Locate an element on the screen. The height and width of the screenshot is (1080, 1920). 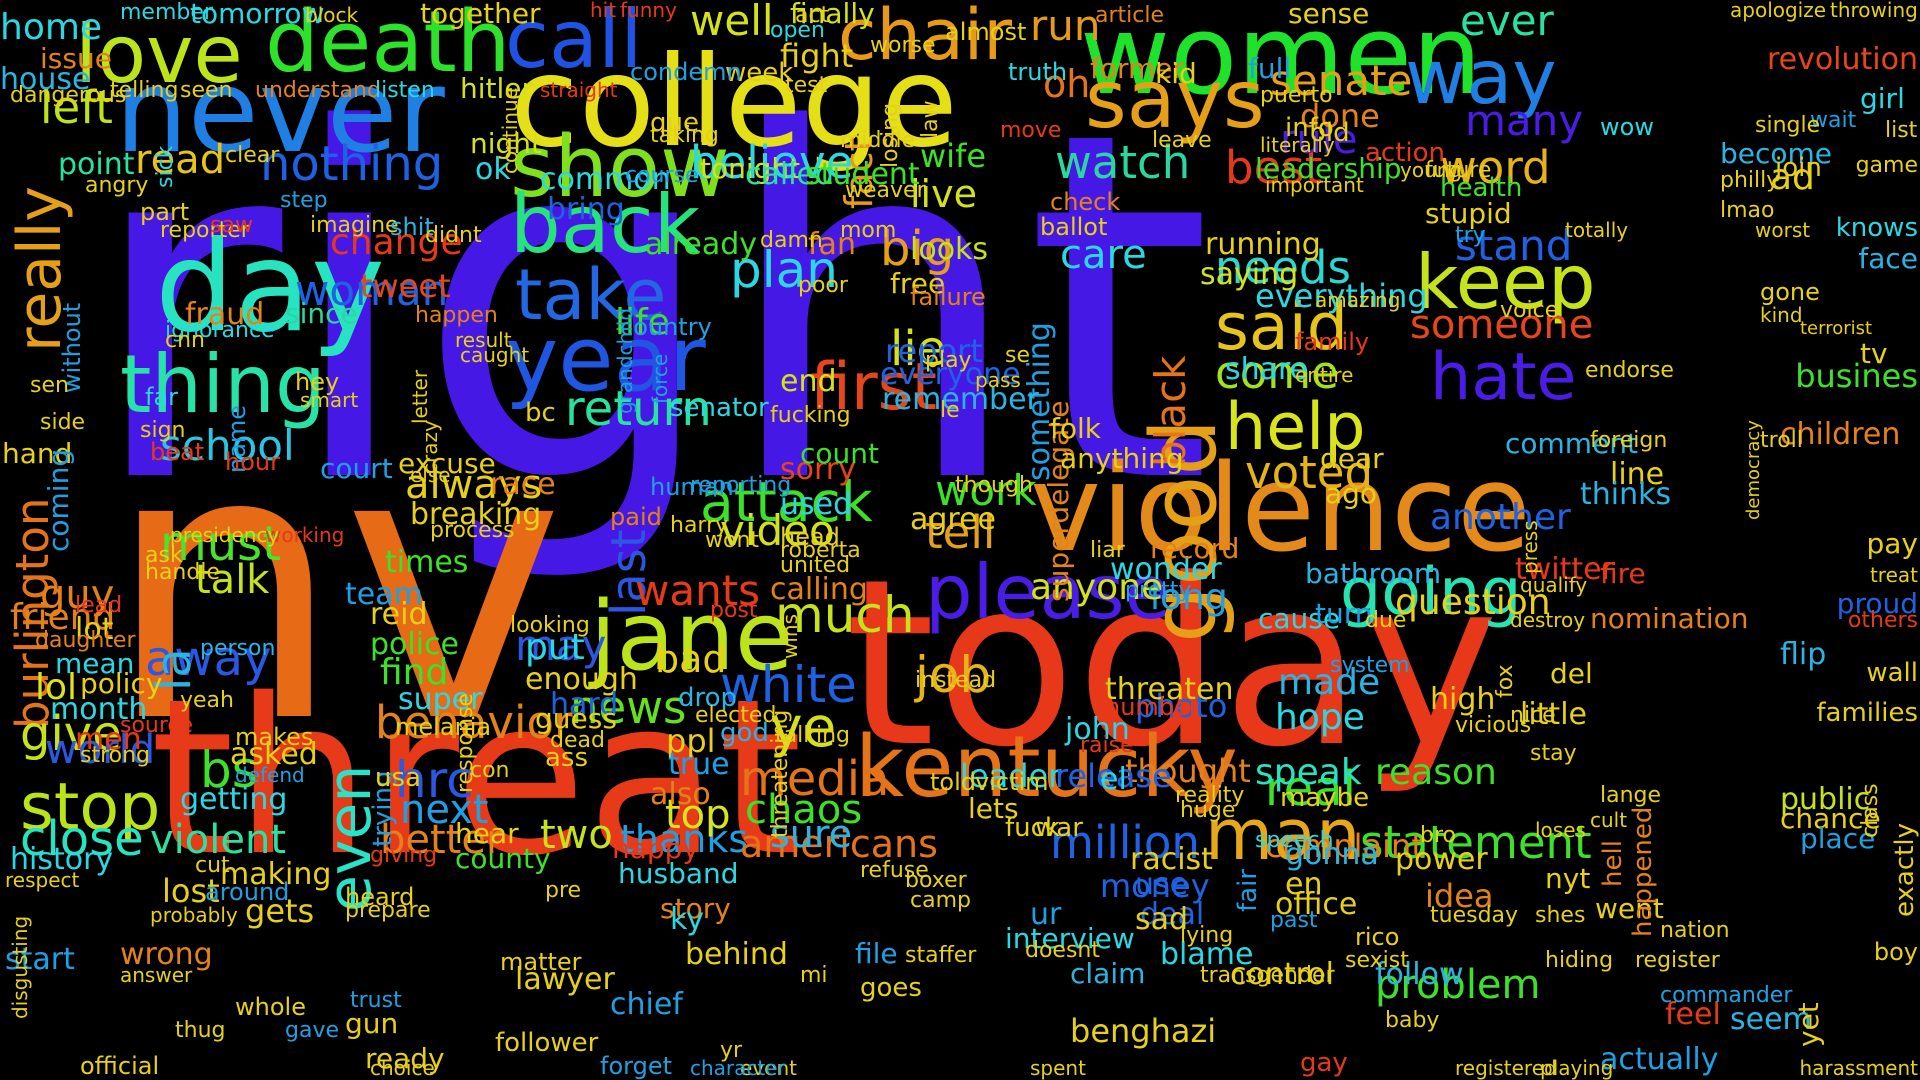
cloud-word-together: together is located at coordinates (480, 15).